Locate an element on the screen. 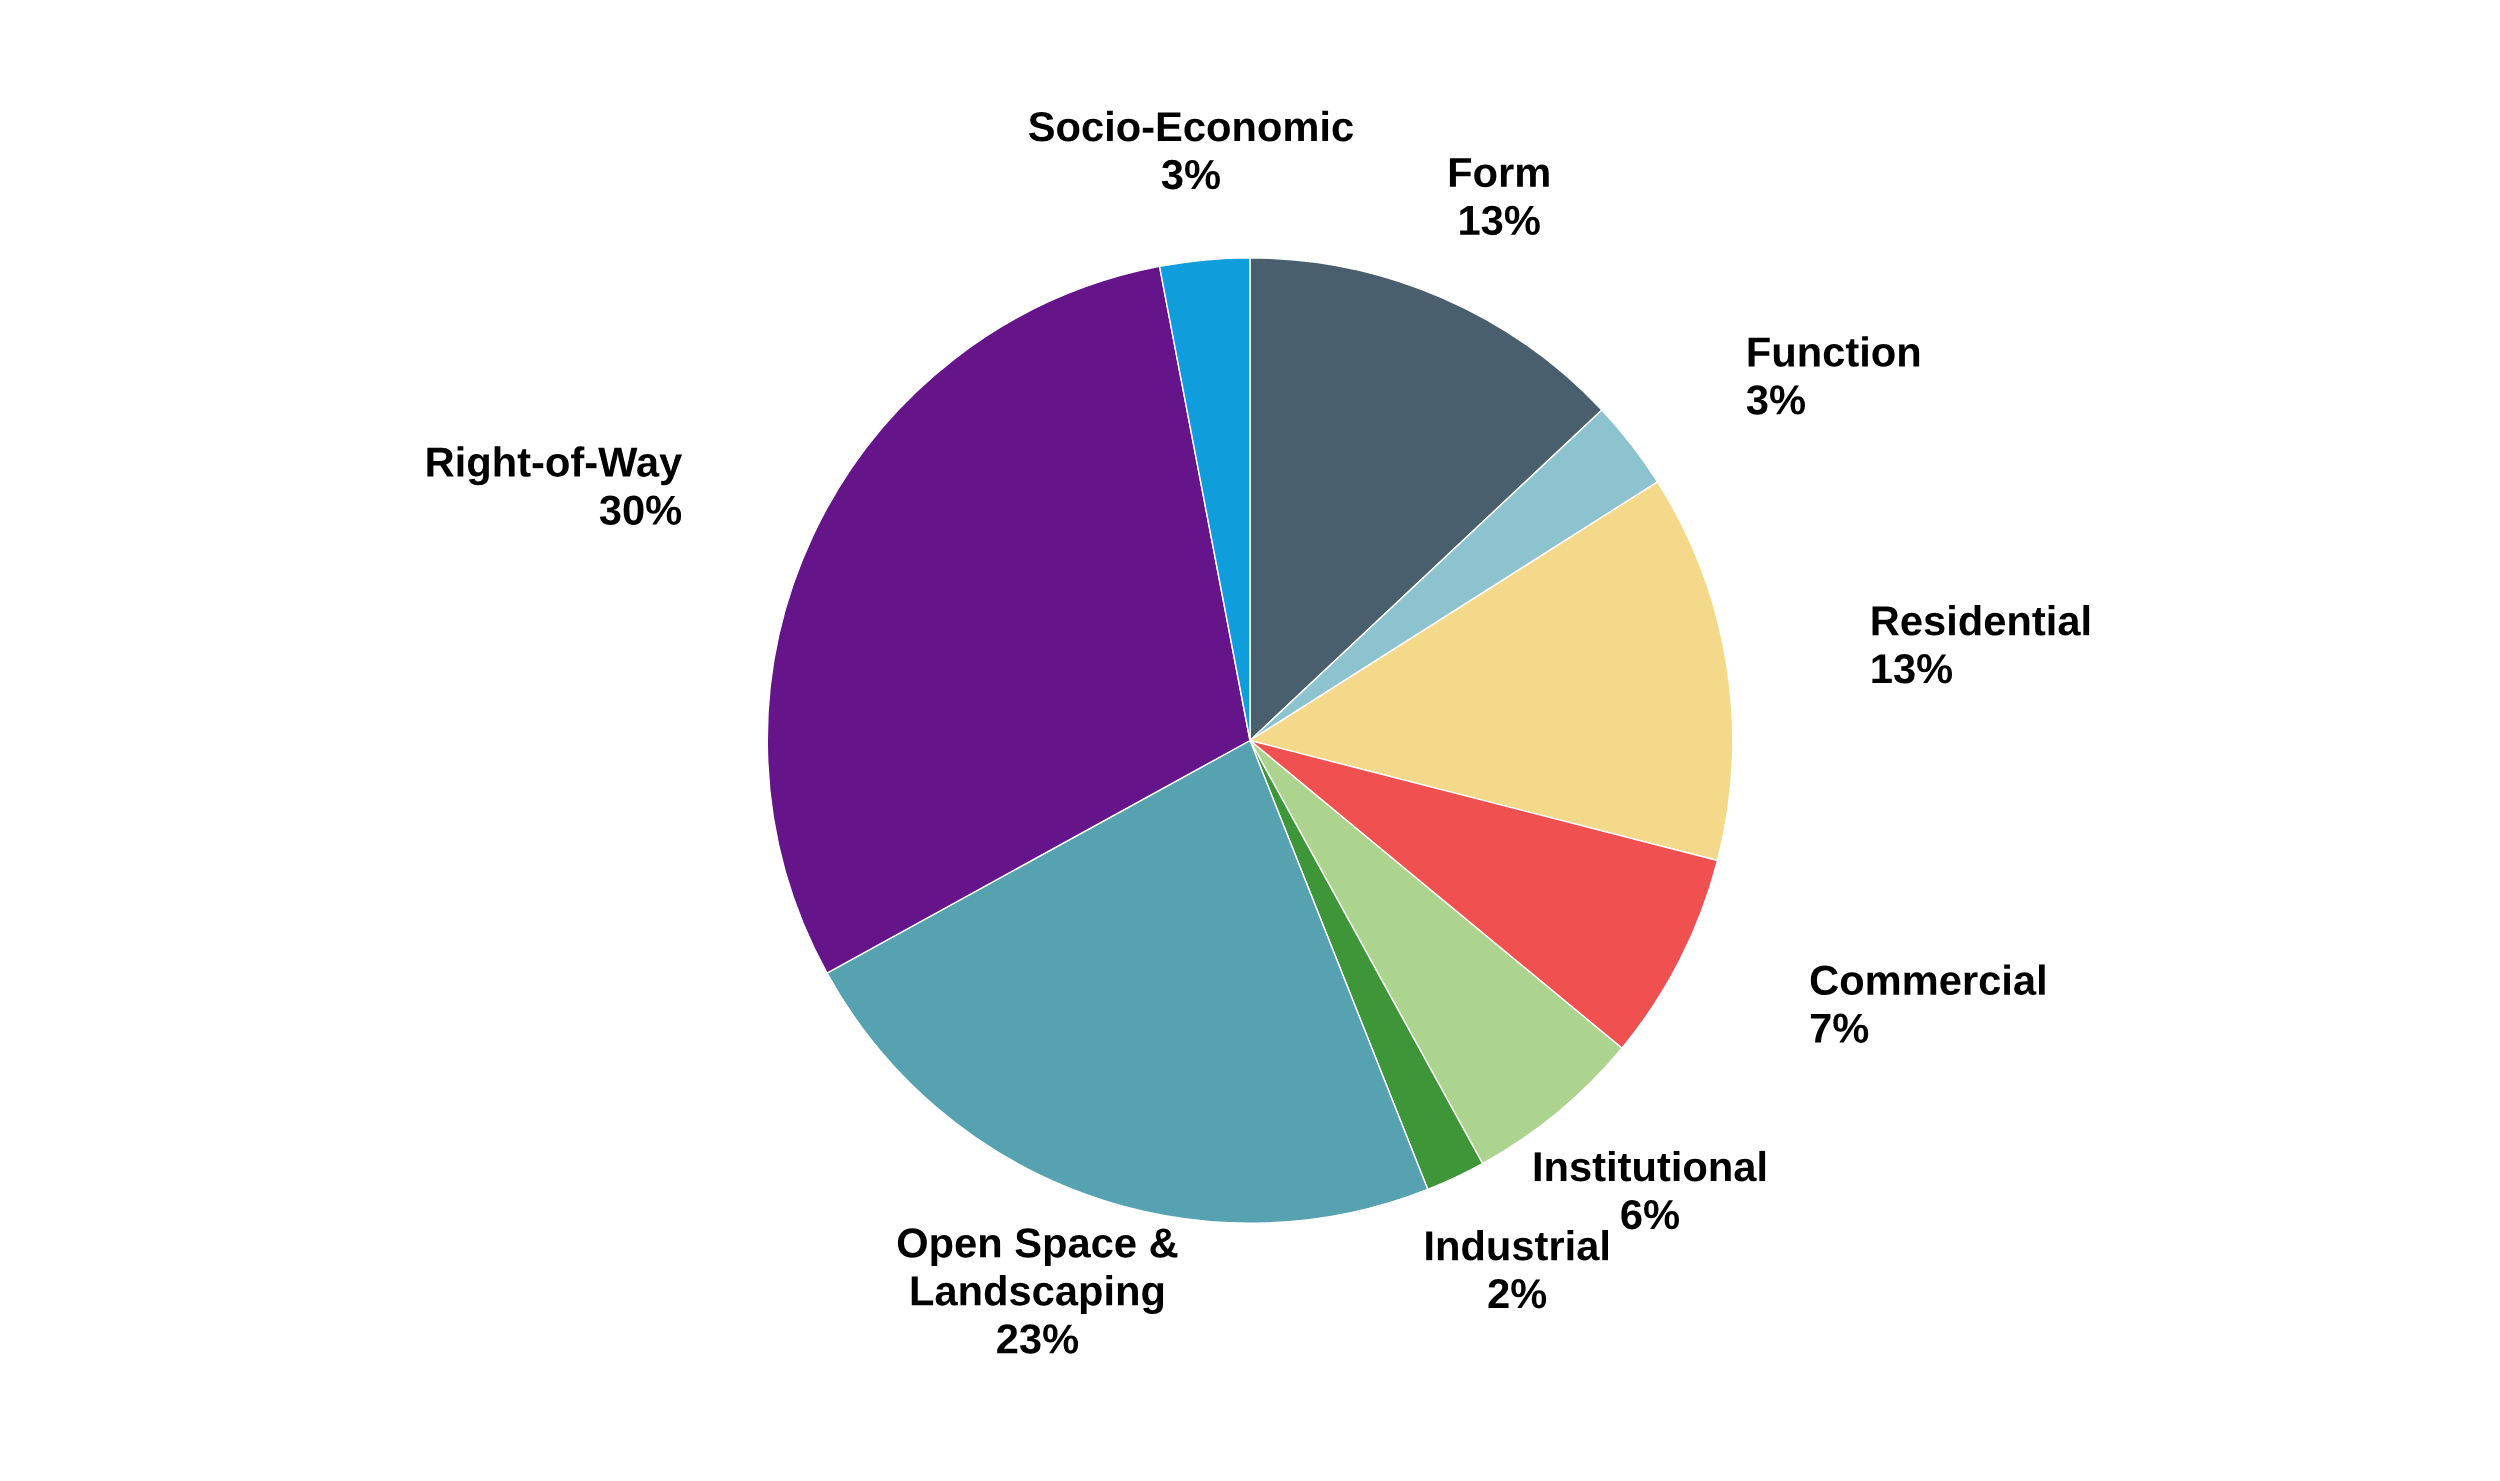  slice-label: Open Space & Landscaping is located at coordinates (1037, 1271).